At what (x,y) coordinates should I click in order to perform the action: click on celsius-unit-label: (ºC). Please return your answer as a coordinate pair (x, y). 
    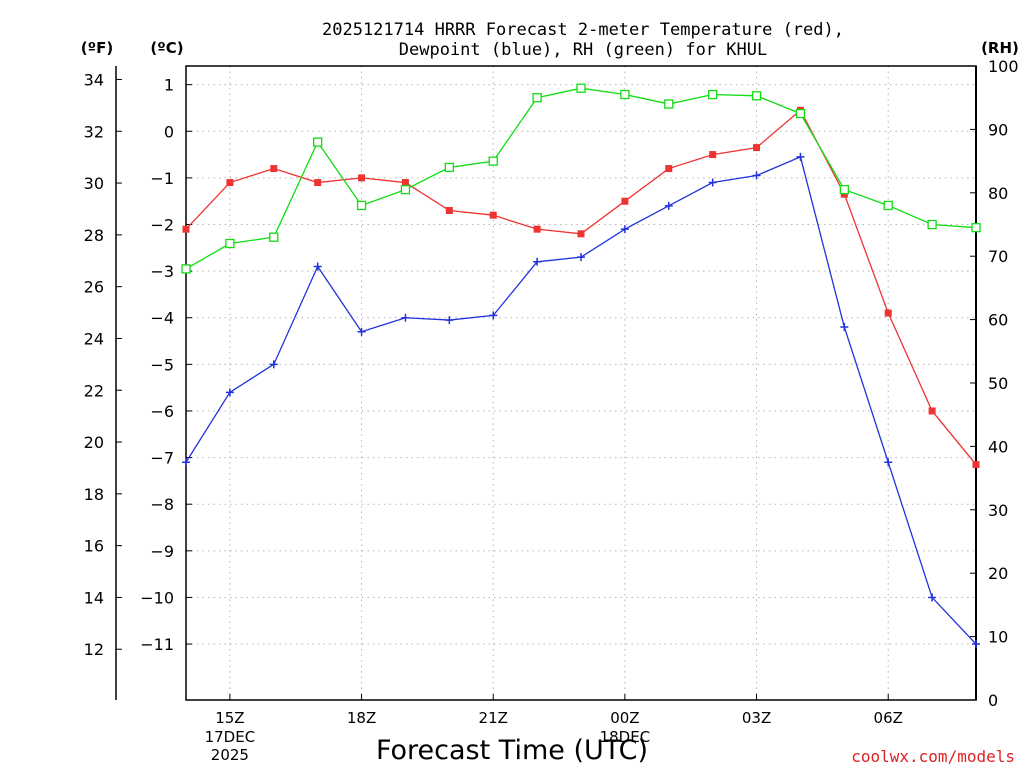
    Looking at the image, I should click on (166, 48).